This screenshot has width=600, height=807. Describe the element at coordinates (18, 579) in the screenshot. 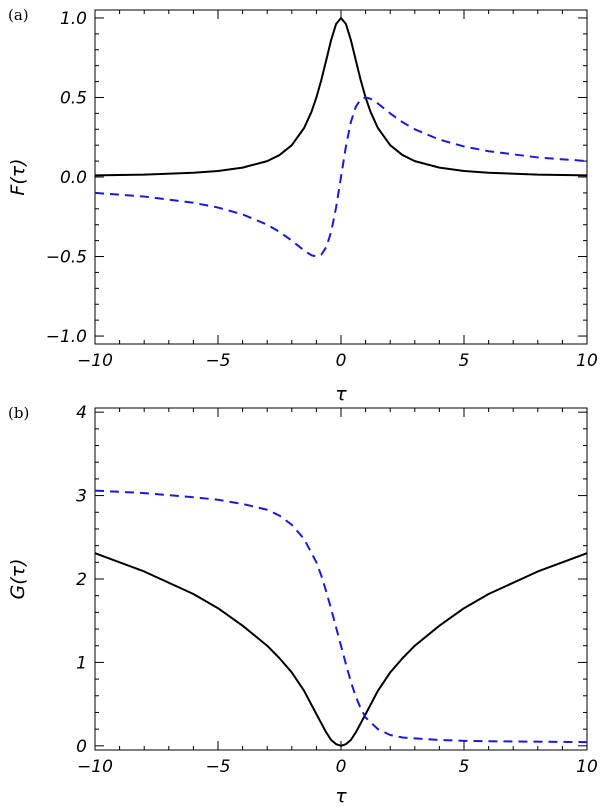

I see `panel-b-y-axis-title: G(τ)` at that location.